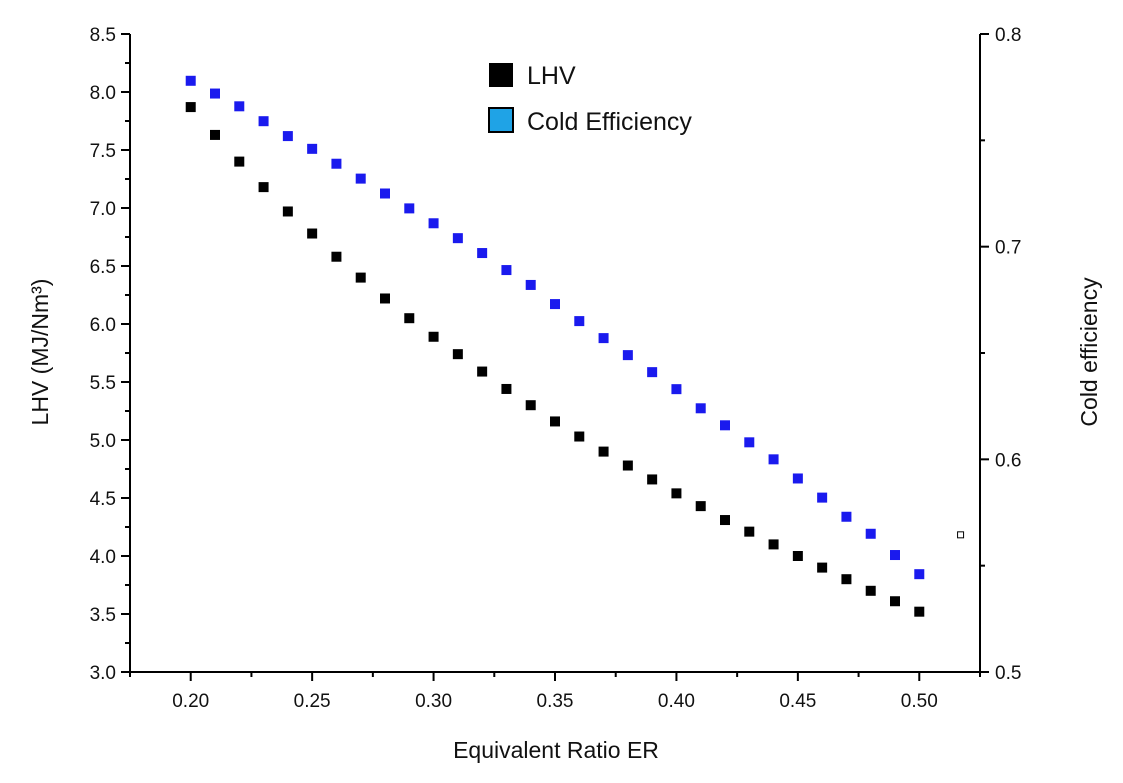 This screenshot has height=783, width=1123. I want to click on x-tick-label: 0.40, so click(676, 701).